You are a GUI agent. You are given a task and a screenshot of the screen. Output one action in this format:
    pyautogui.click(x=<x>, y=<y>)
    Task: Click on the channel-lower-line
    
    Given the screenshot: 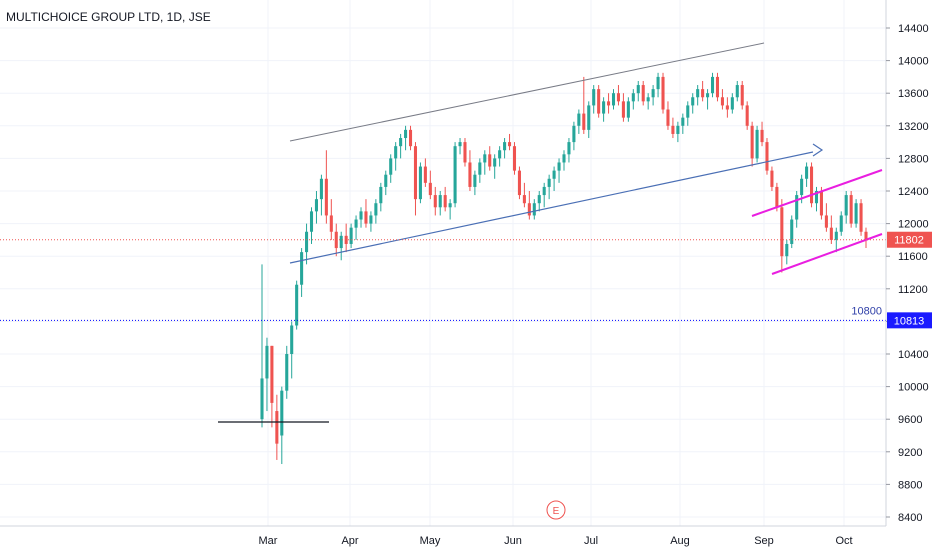 What is the action you would take?
    pyautogui.click(x=827, y=254)
    